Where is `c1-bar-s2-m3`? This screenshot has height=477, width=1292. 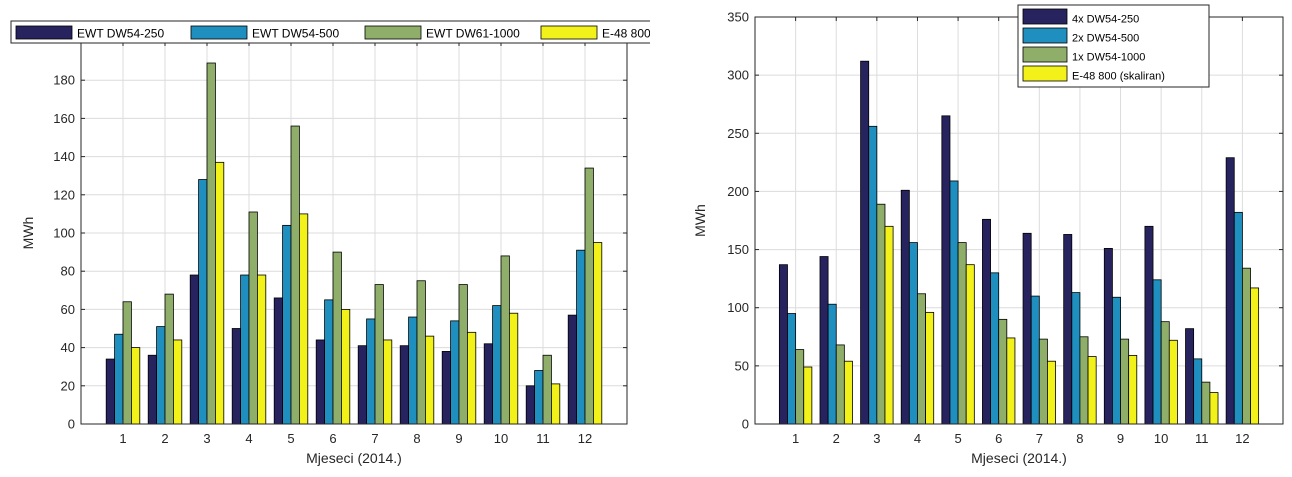
c1-bar-s2-m3 is located at coordinates (203, 302).